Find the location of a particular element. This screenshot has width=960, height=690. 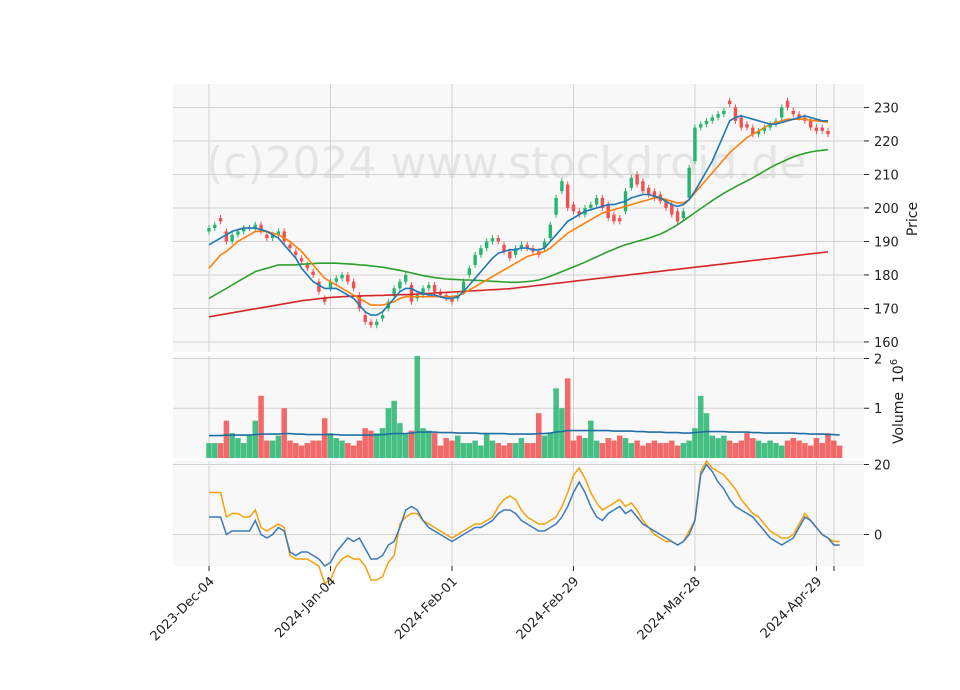

volume-y-tick-label: 2 is located at coordinates (878, 359).